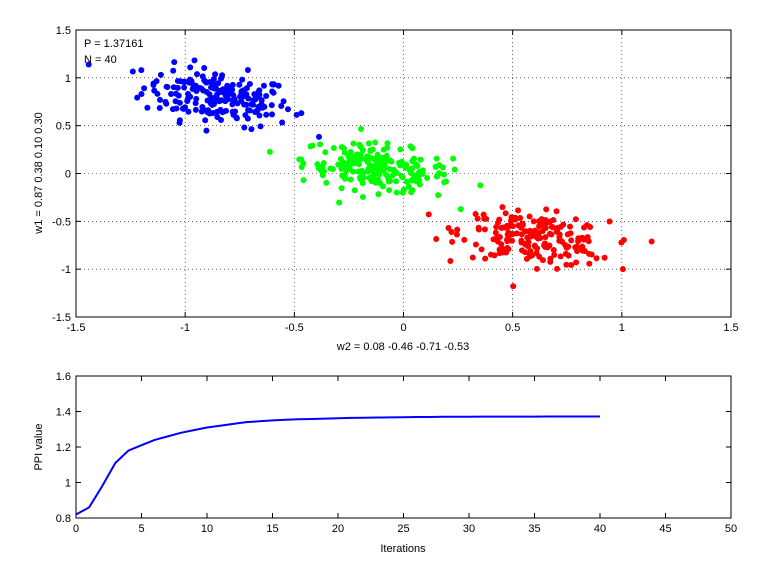 Image resolution: width=768 pixels, height=576 pixels. What do you see at coordinates (207, 529) in the screenshot?
I see `x-tick-label: 10` at bounding box center [207, 529].